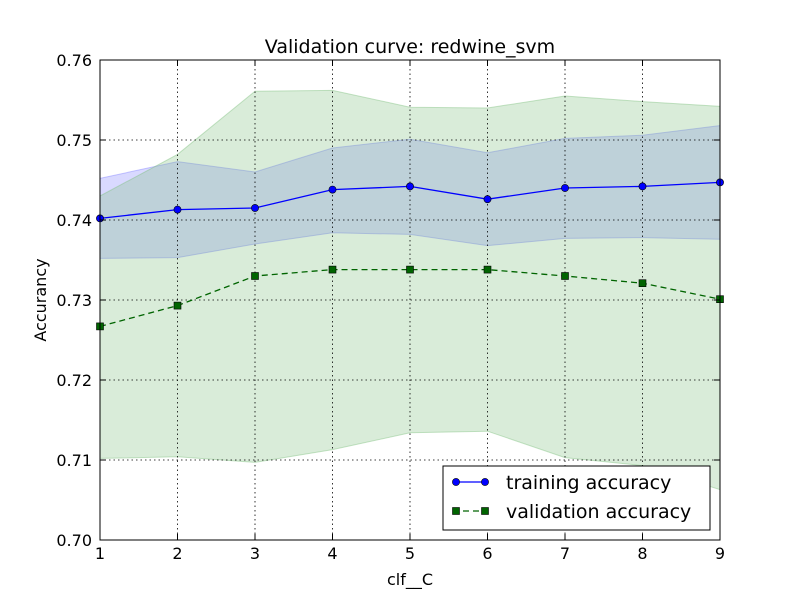 The width and height of the screenshot is (800, 600). What do you see at coordinates (74, 300) in the screenshot?
I see `y-tick-label: 0.73` at bounding box center [74, 300].